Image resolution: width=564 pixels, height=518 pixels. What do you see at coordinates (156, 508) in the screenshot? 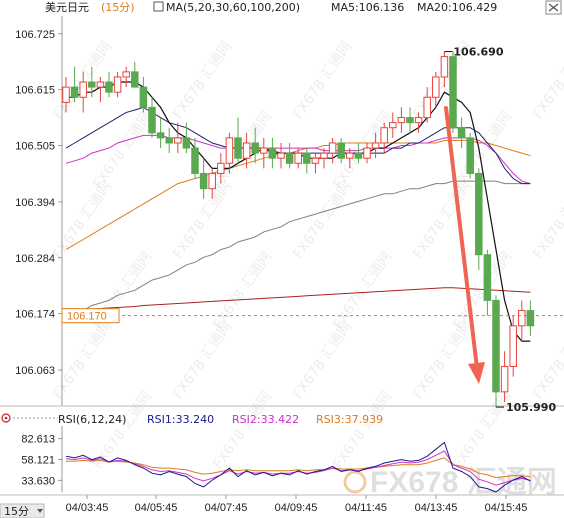
I see `x-tick-label: 04/05:45` at bounding box center [156, 508].